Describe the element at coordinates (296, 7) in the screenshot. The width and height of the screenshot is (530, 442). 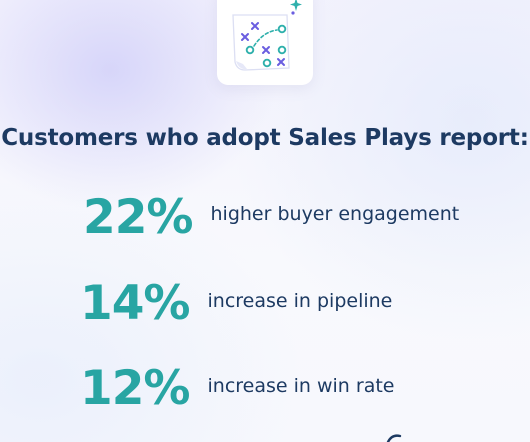
I see `sparkle-icon` at that location.